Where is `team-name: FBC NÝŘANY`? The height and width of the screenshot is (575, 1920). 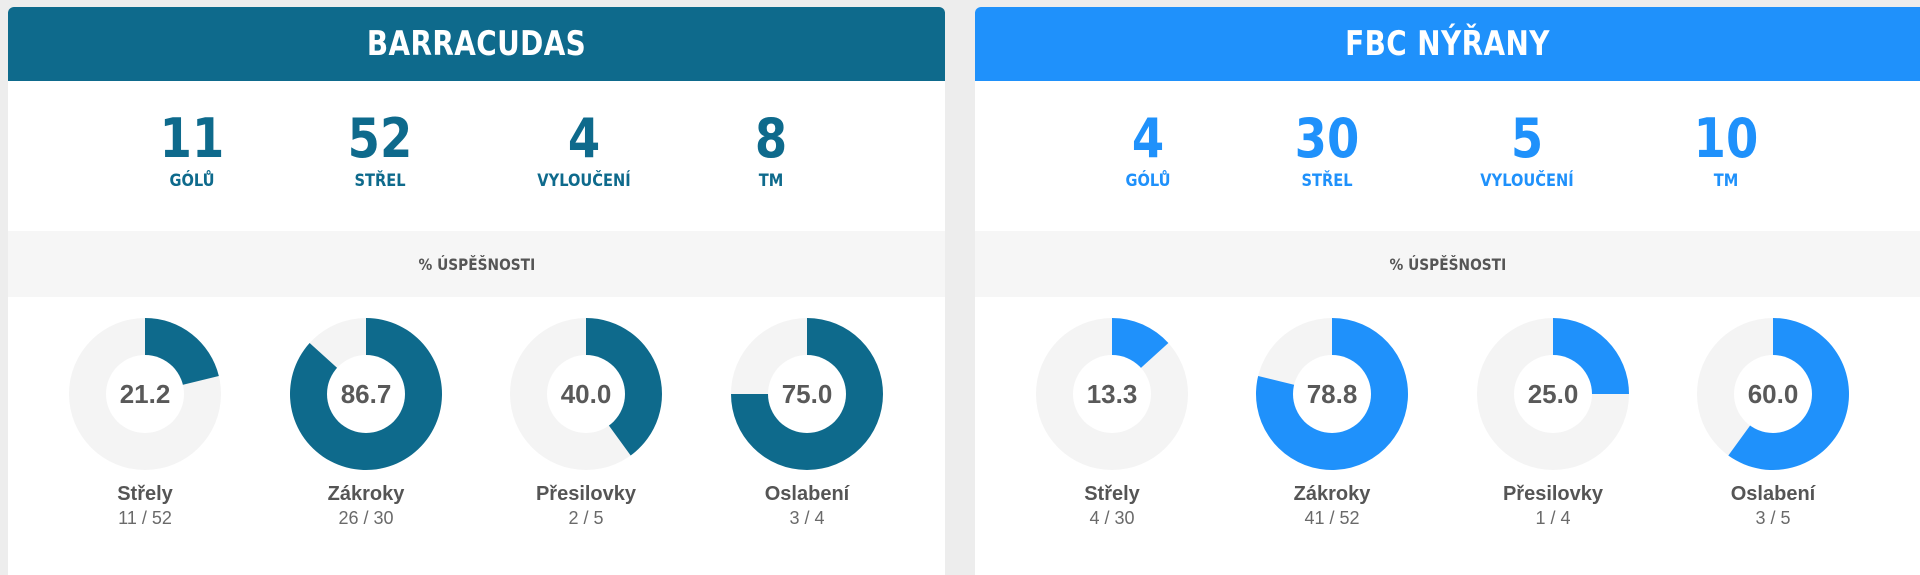
team-name: FBC NÝŘANY is located at coordinates (1447, 44).